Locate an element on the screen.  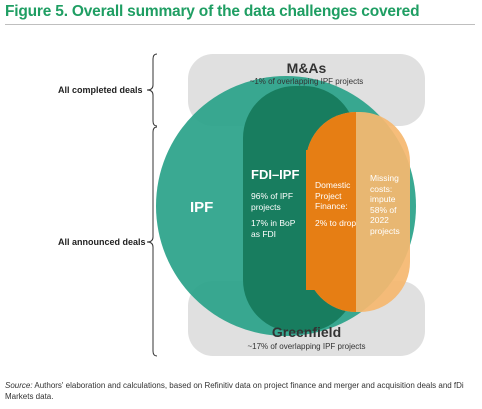
domestic-finance-overlap is located at coordinates (331, 220).